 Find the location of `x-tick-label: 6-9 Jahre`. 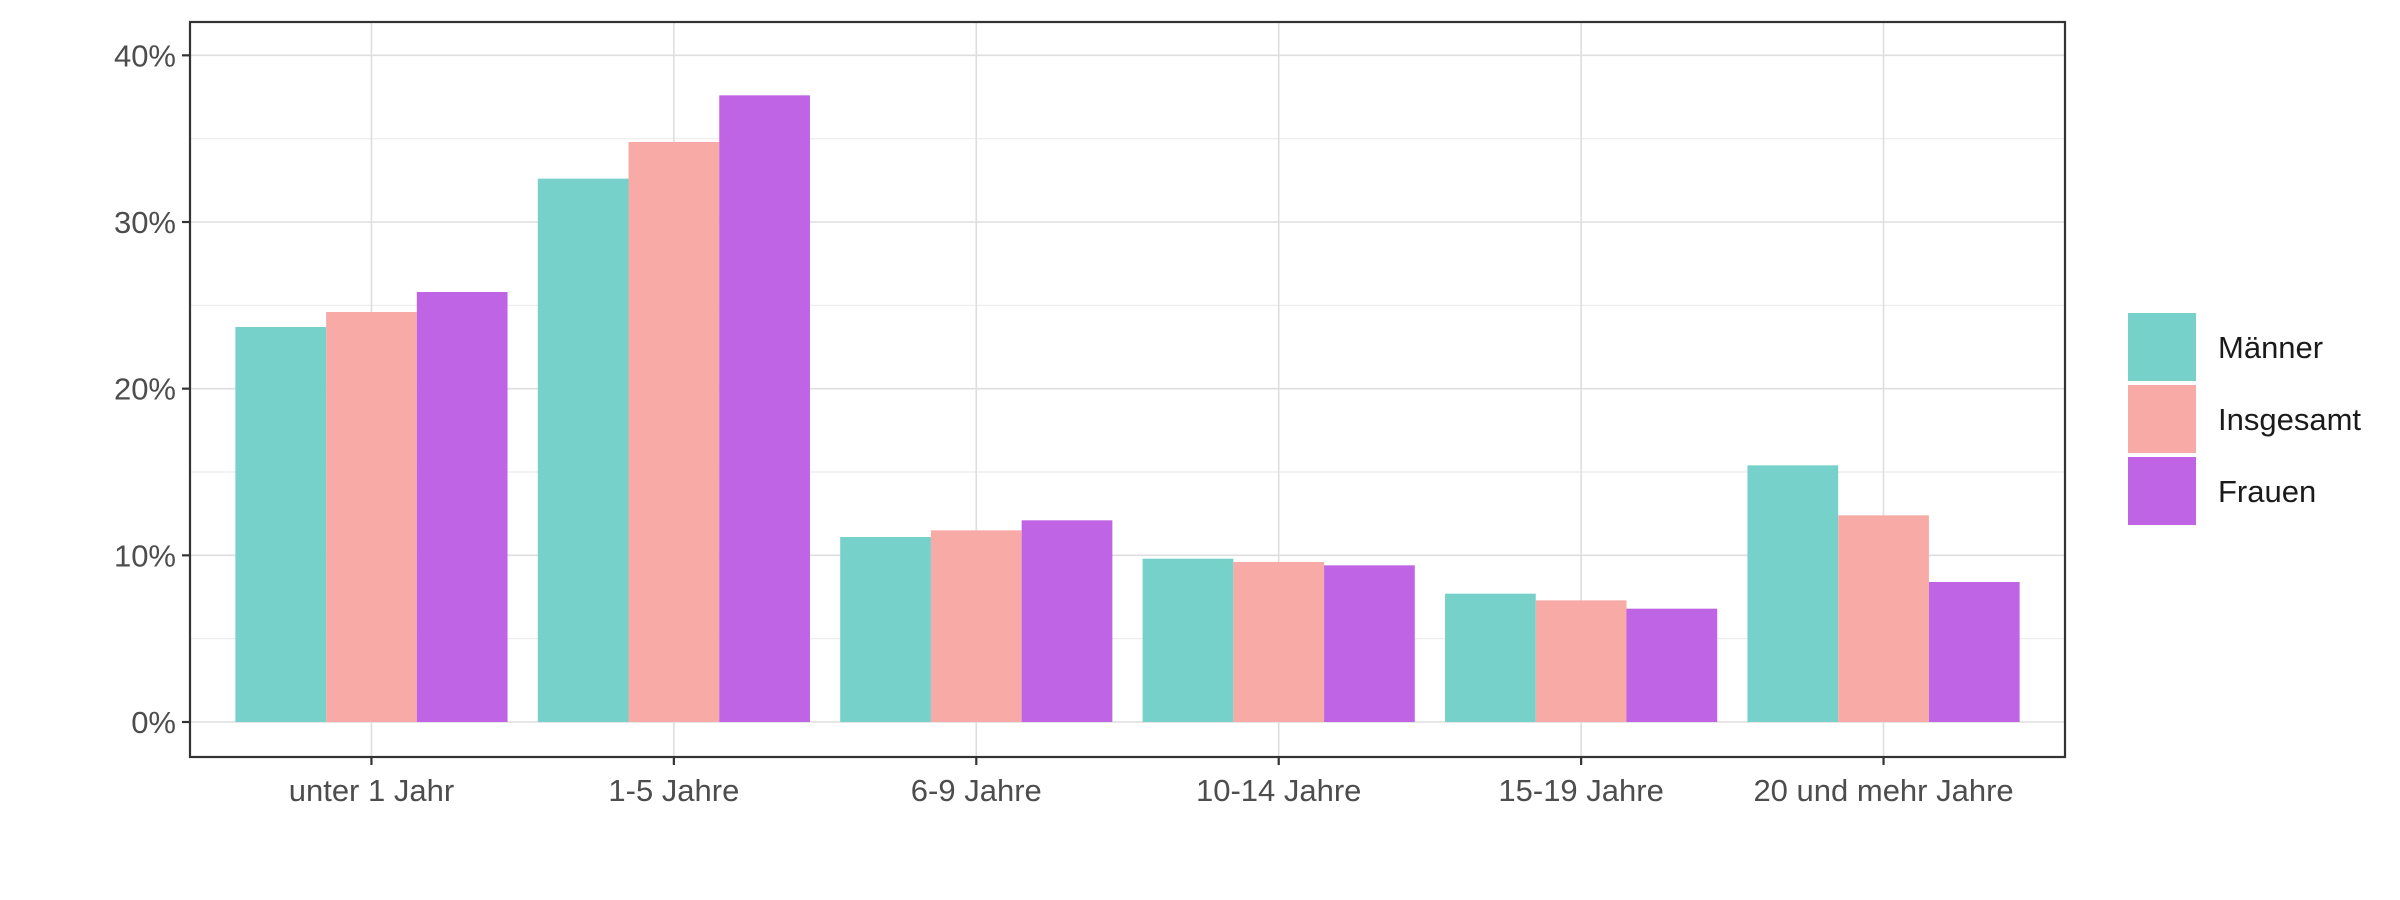

x-tick-label: 6-9 Jahre is located at coordinates (976, 790).